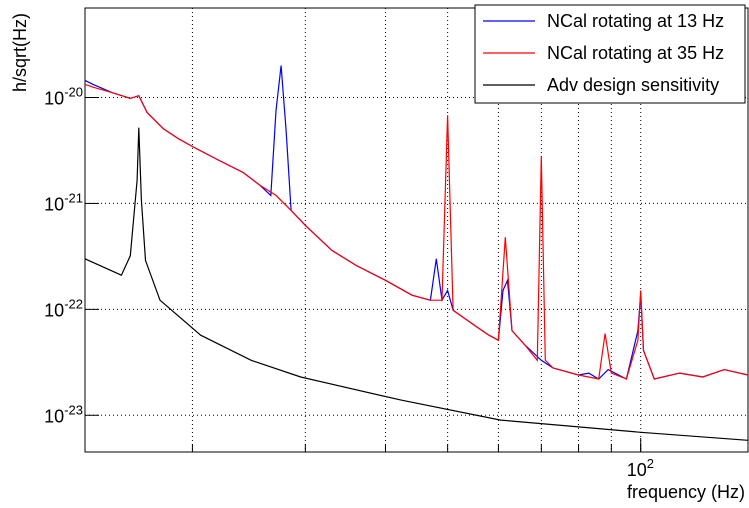 This screenshot has height=508, width=749. I want to click on x-tick-base: 10, so click(637, 470).